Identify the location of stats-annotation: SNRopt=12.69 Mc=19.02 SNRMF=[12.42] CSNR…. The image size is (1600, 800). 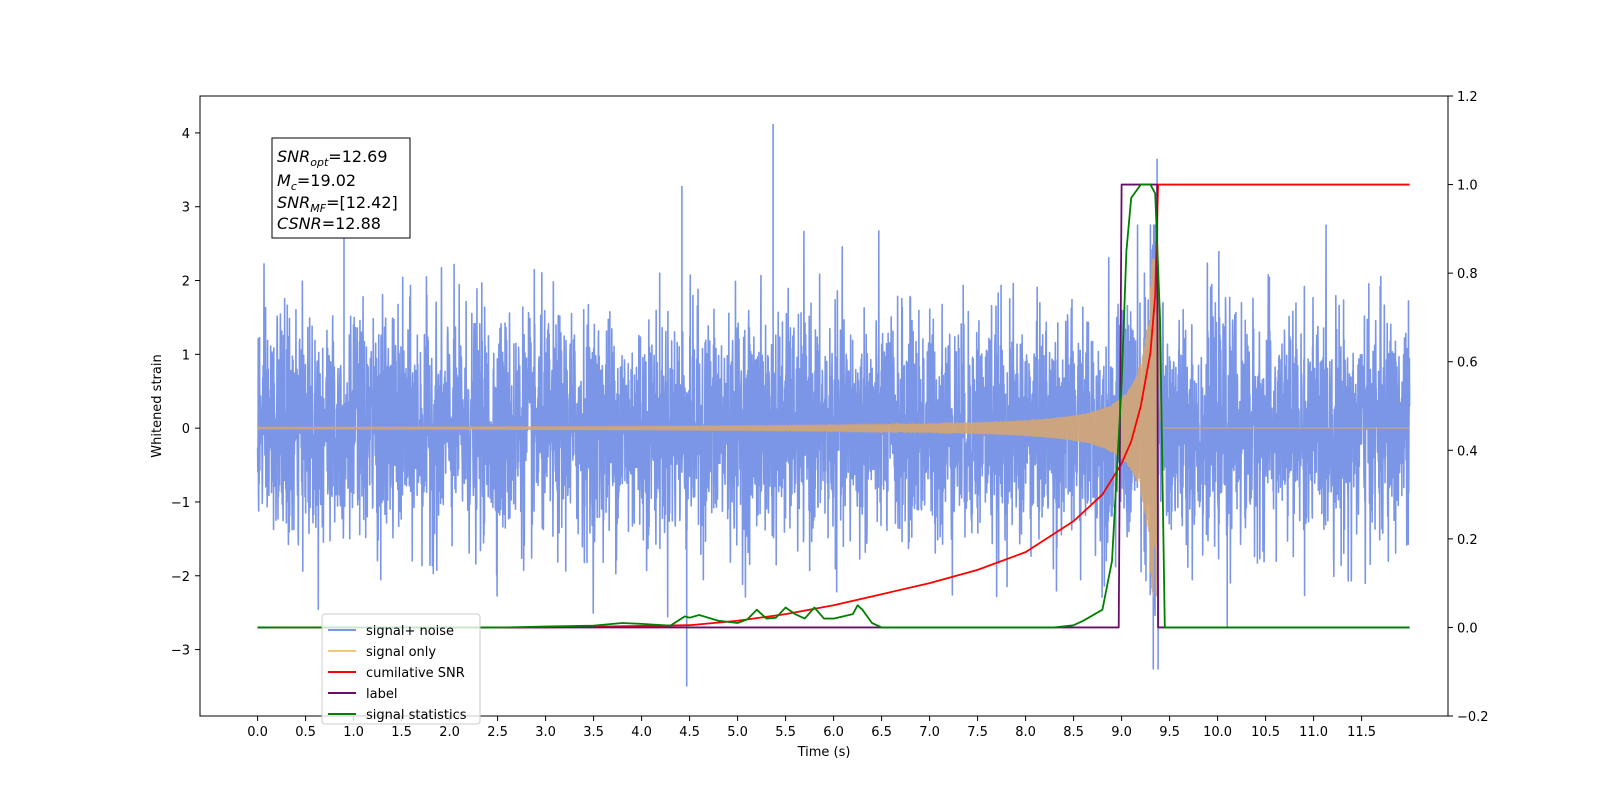
(341, 188).